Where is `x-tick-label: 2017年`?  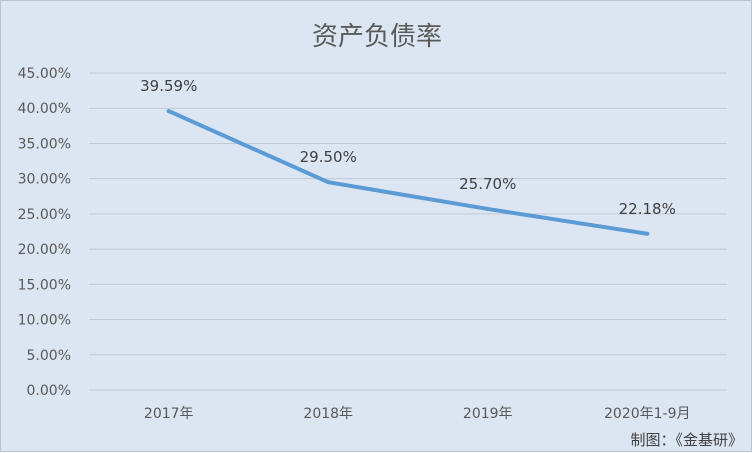
x-tick-label: 2017年 is located at coordinates (169, 414).